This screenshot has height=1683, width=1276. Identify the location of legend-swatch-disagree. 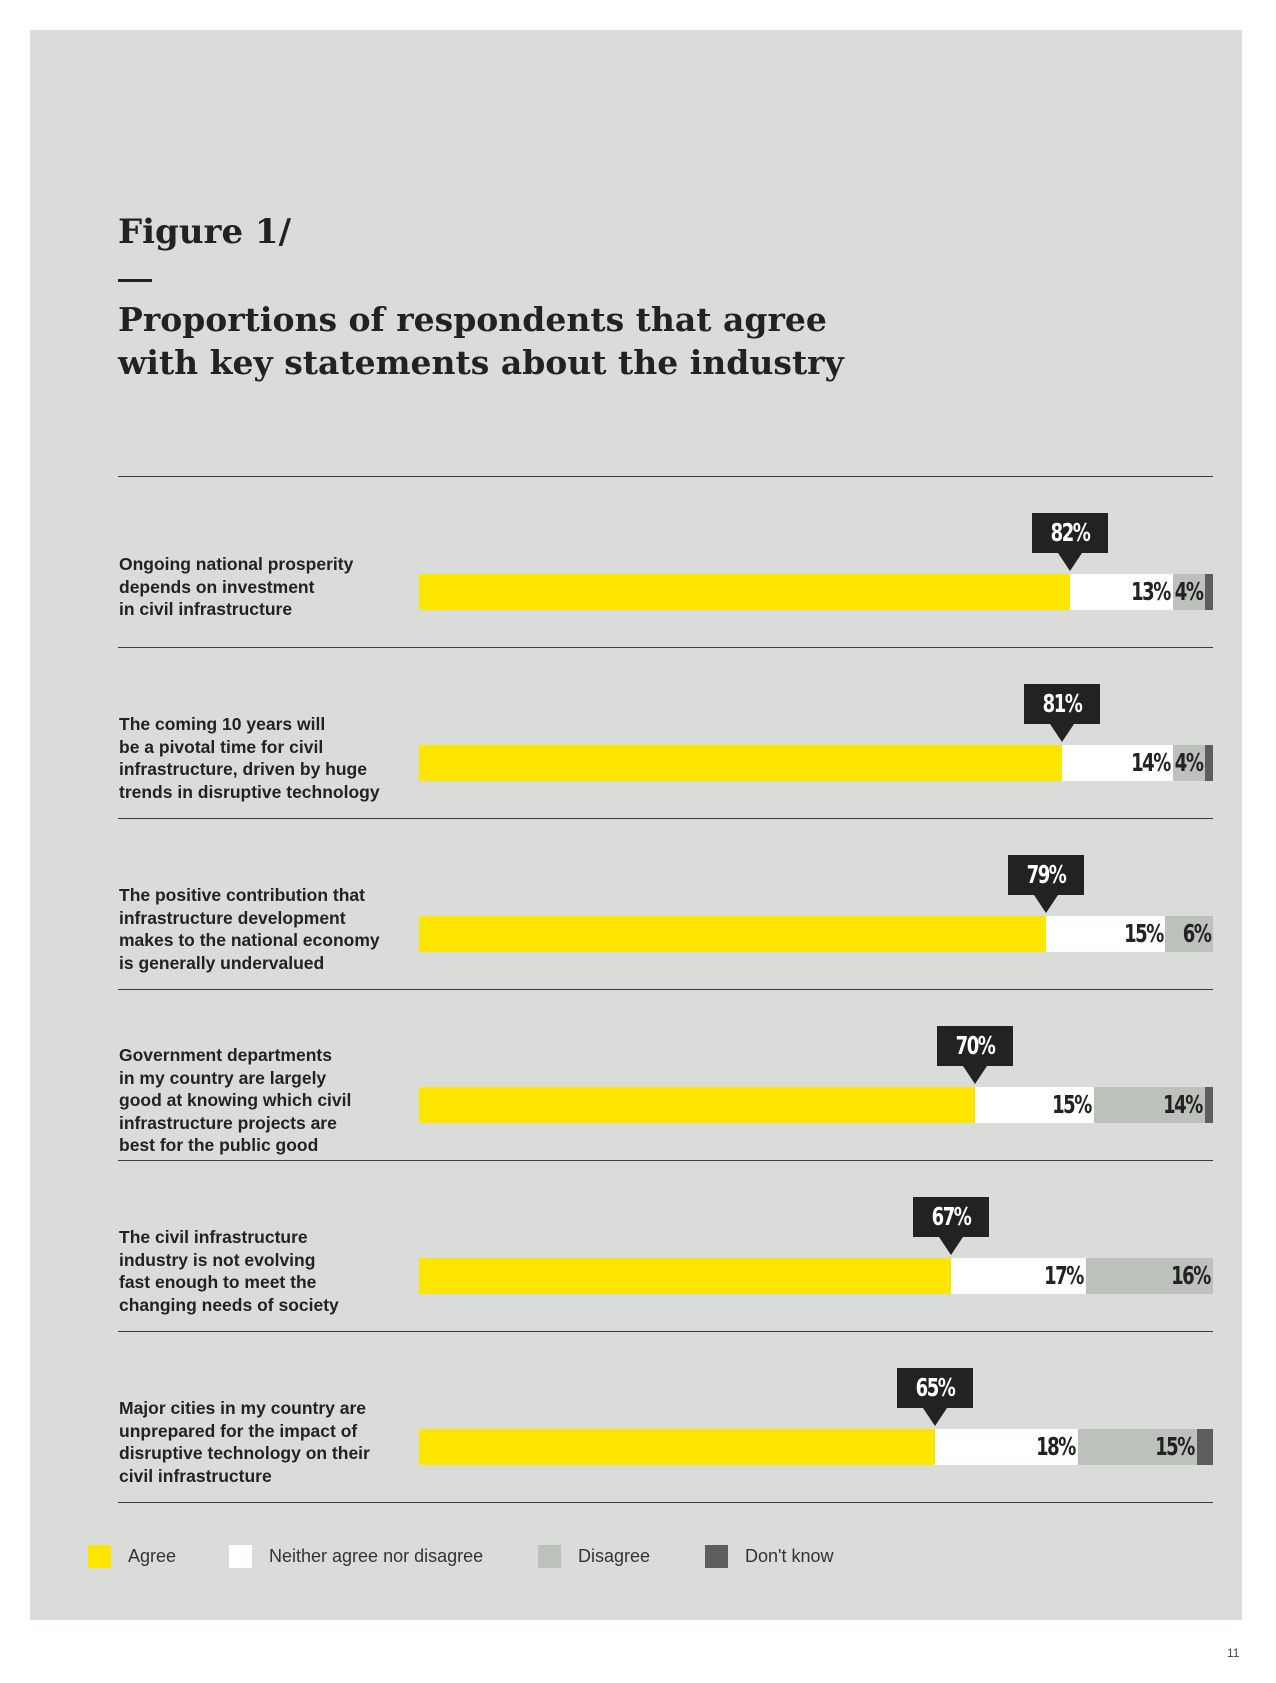
(549, 1556).